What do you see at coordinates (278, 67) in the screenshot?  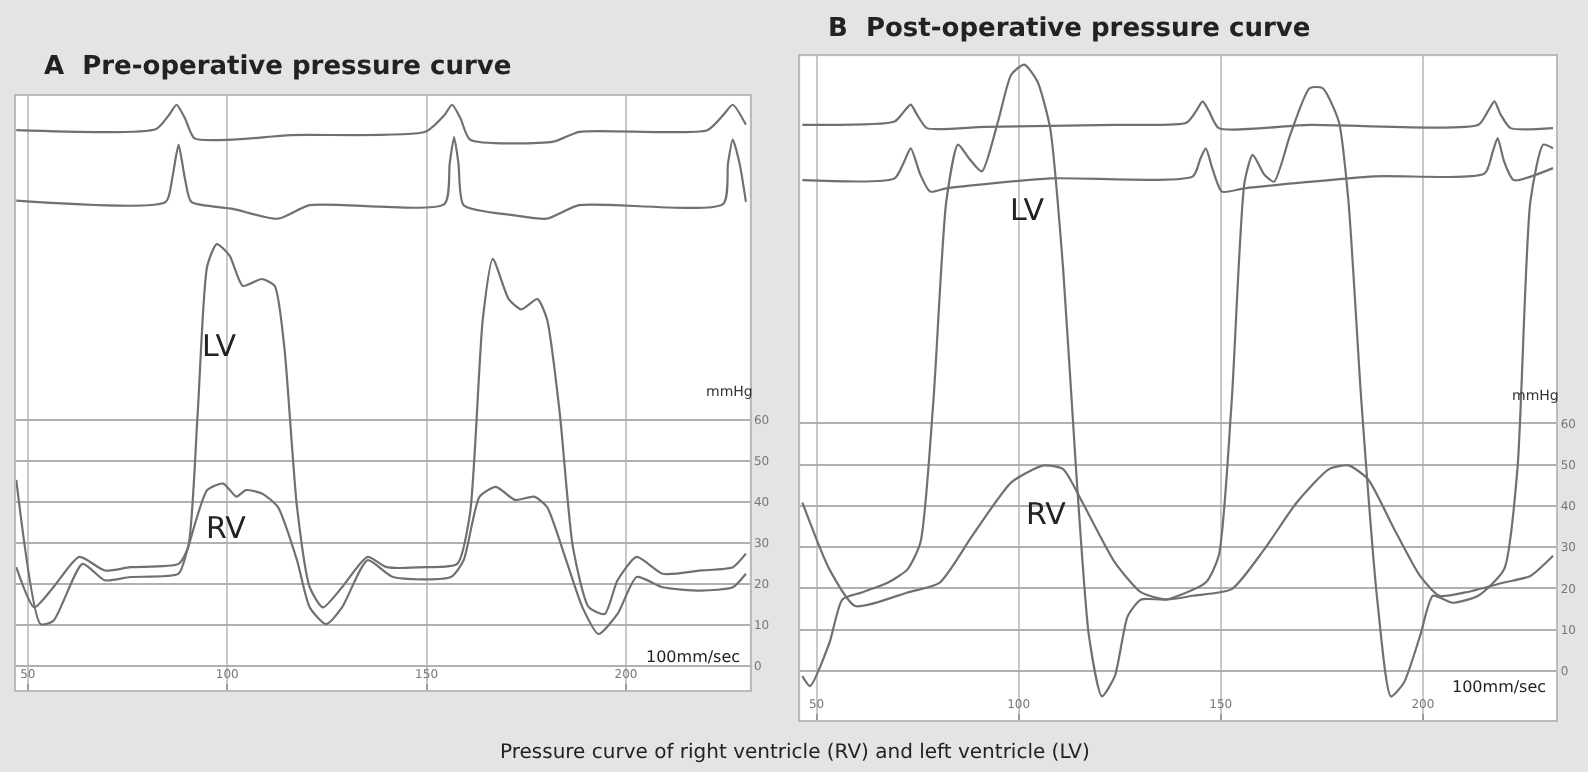 I see `chart-title: A Pre-operative pressure curve` at bounding box center [278, 67].